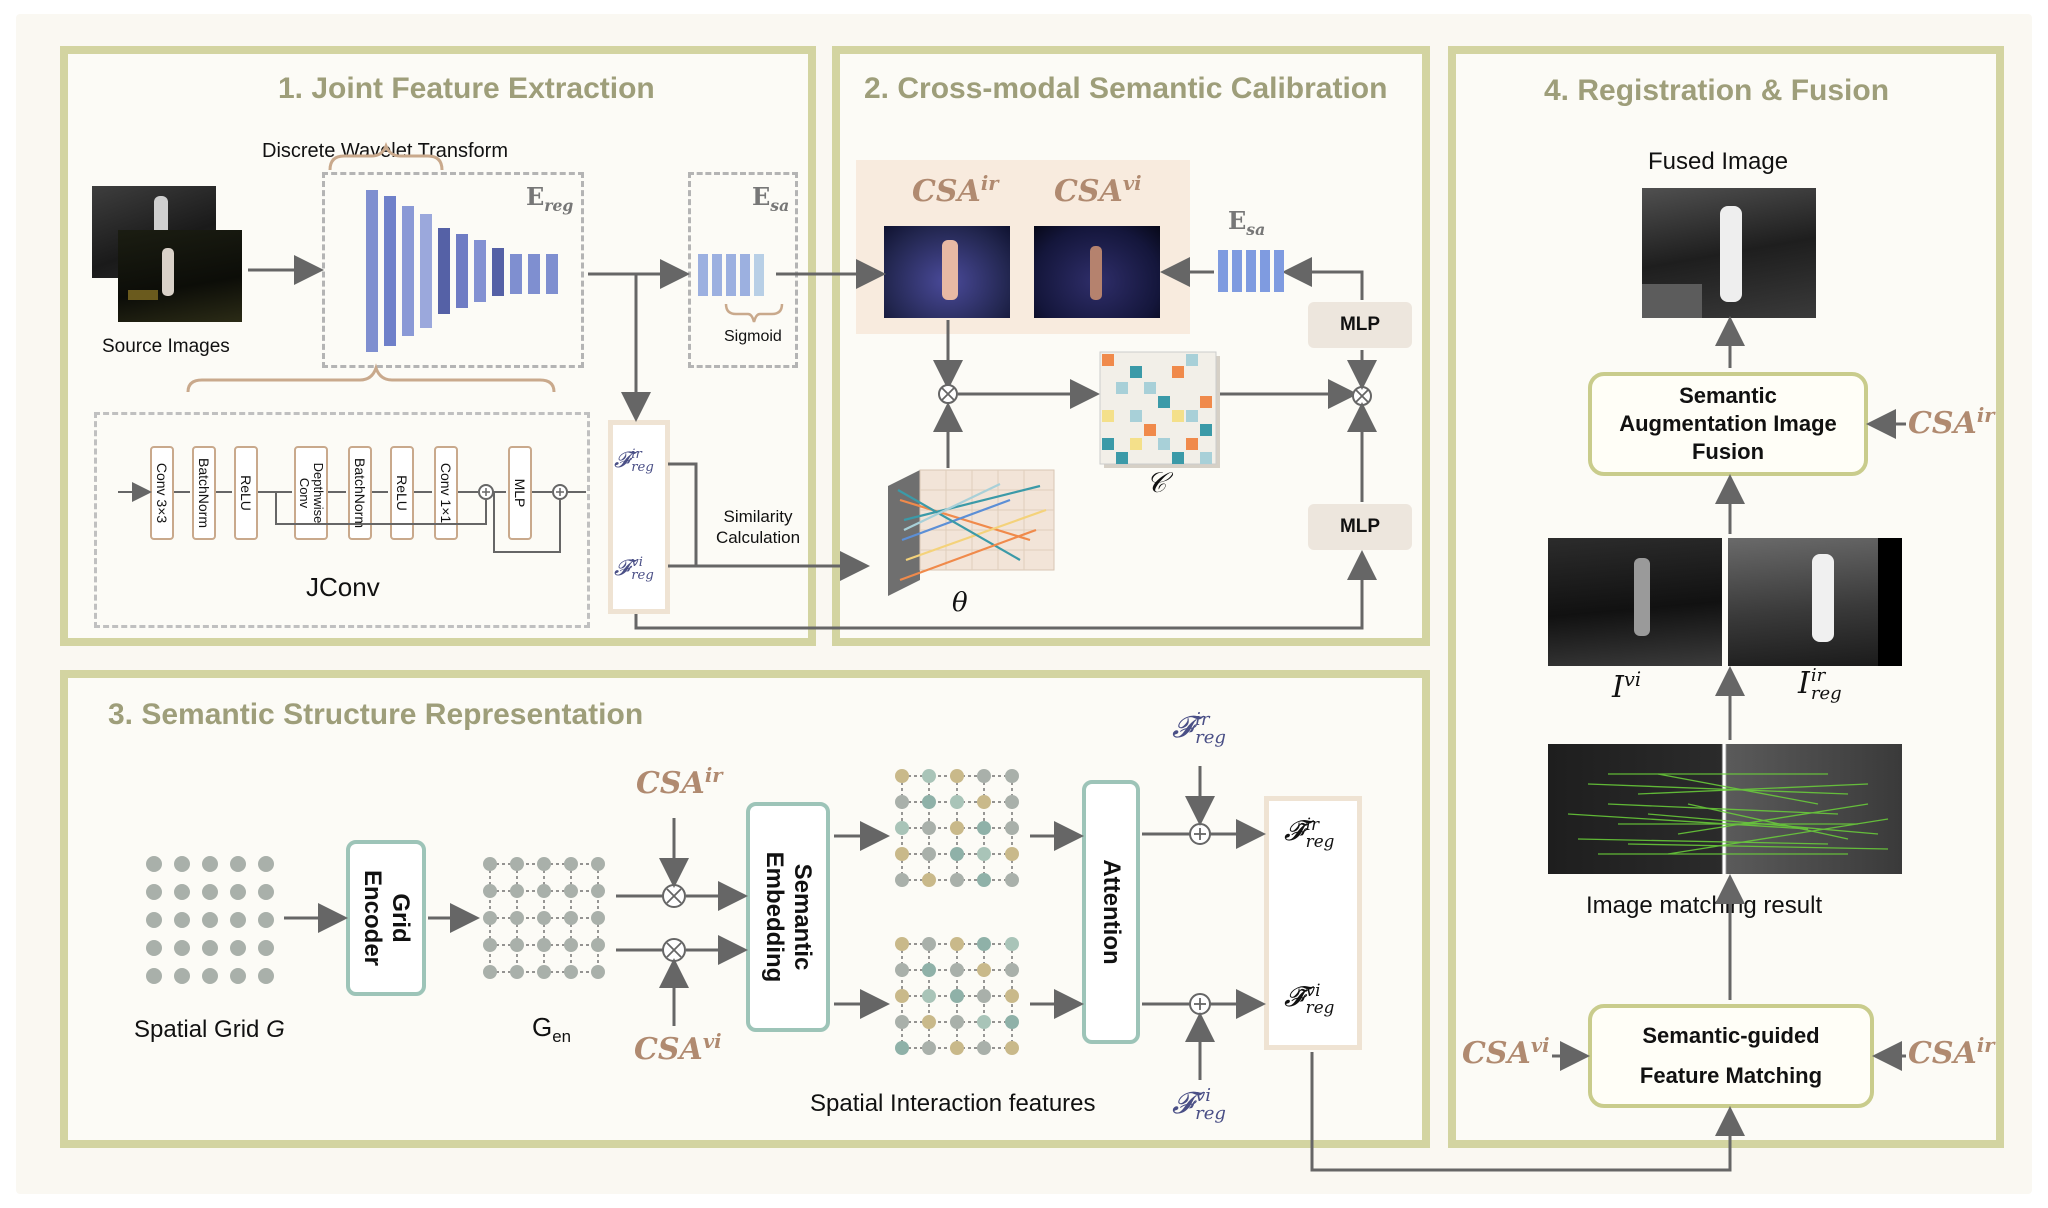 The width and height of the screenshot is (2048, 1208). Describe the element at coordinates (1635, 602) in the screenshot. I see `image-vi` at that location.